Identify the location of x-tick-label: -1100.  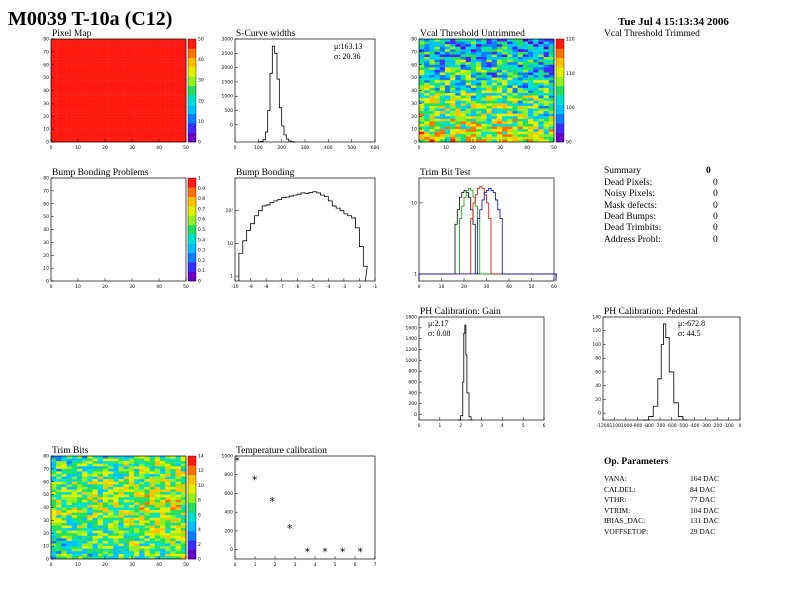
(614, 426).